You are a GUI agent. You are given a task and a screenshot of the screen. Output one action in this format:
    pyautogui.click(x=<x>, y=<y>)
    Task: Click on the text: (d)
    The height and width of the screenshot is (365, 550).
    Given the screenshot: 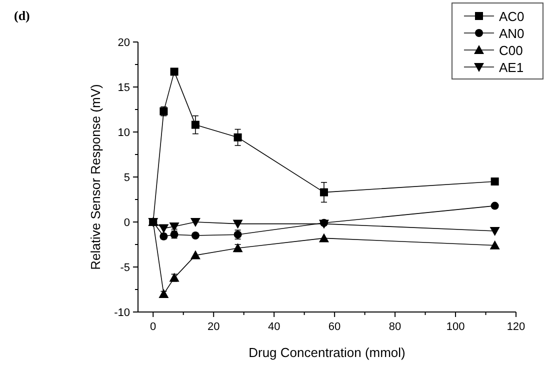 What is the action you would take?
    pyautogui.click(x=22, y=15)
    